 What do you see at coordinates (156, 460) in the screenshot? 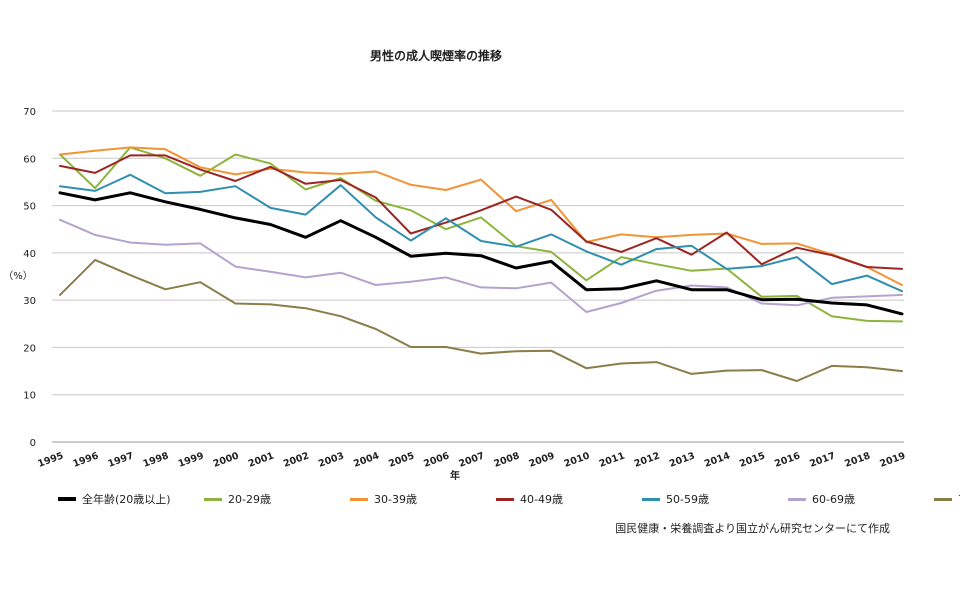
I see `x-tick-label: 1998` at bounding box center [156, 460].